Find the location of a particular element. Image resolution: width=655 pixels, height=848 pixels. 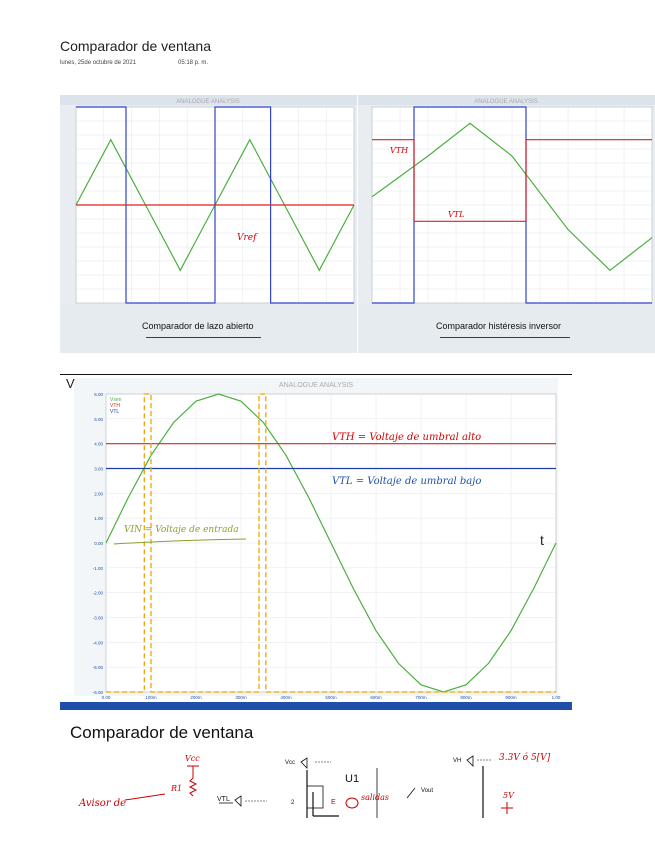

r1-label: R1 is located at coordinates (176, 788).